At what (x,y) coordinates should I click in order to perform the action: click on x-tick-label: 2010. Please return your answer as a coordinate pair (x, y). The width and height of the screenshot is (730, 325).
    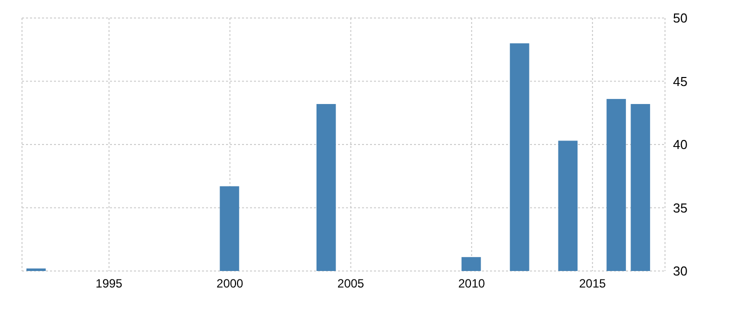
    Looking at the image, I should click on (472, 283).